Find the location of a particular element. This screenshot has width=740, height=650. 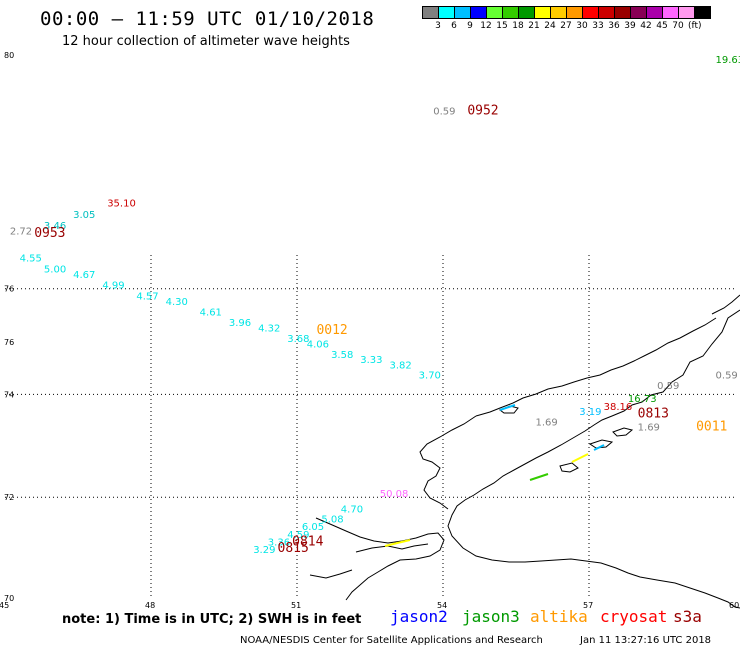

colorbar-label: 24 is located at coordinates (550, 26).